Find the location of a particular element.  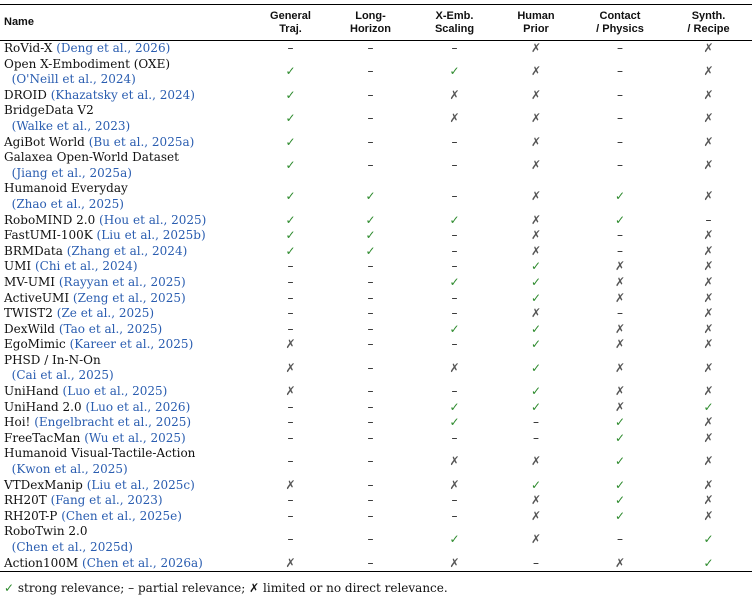

citation-link: (Liu et al., 2025b) is located at coordinates (151, 235).